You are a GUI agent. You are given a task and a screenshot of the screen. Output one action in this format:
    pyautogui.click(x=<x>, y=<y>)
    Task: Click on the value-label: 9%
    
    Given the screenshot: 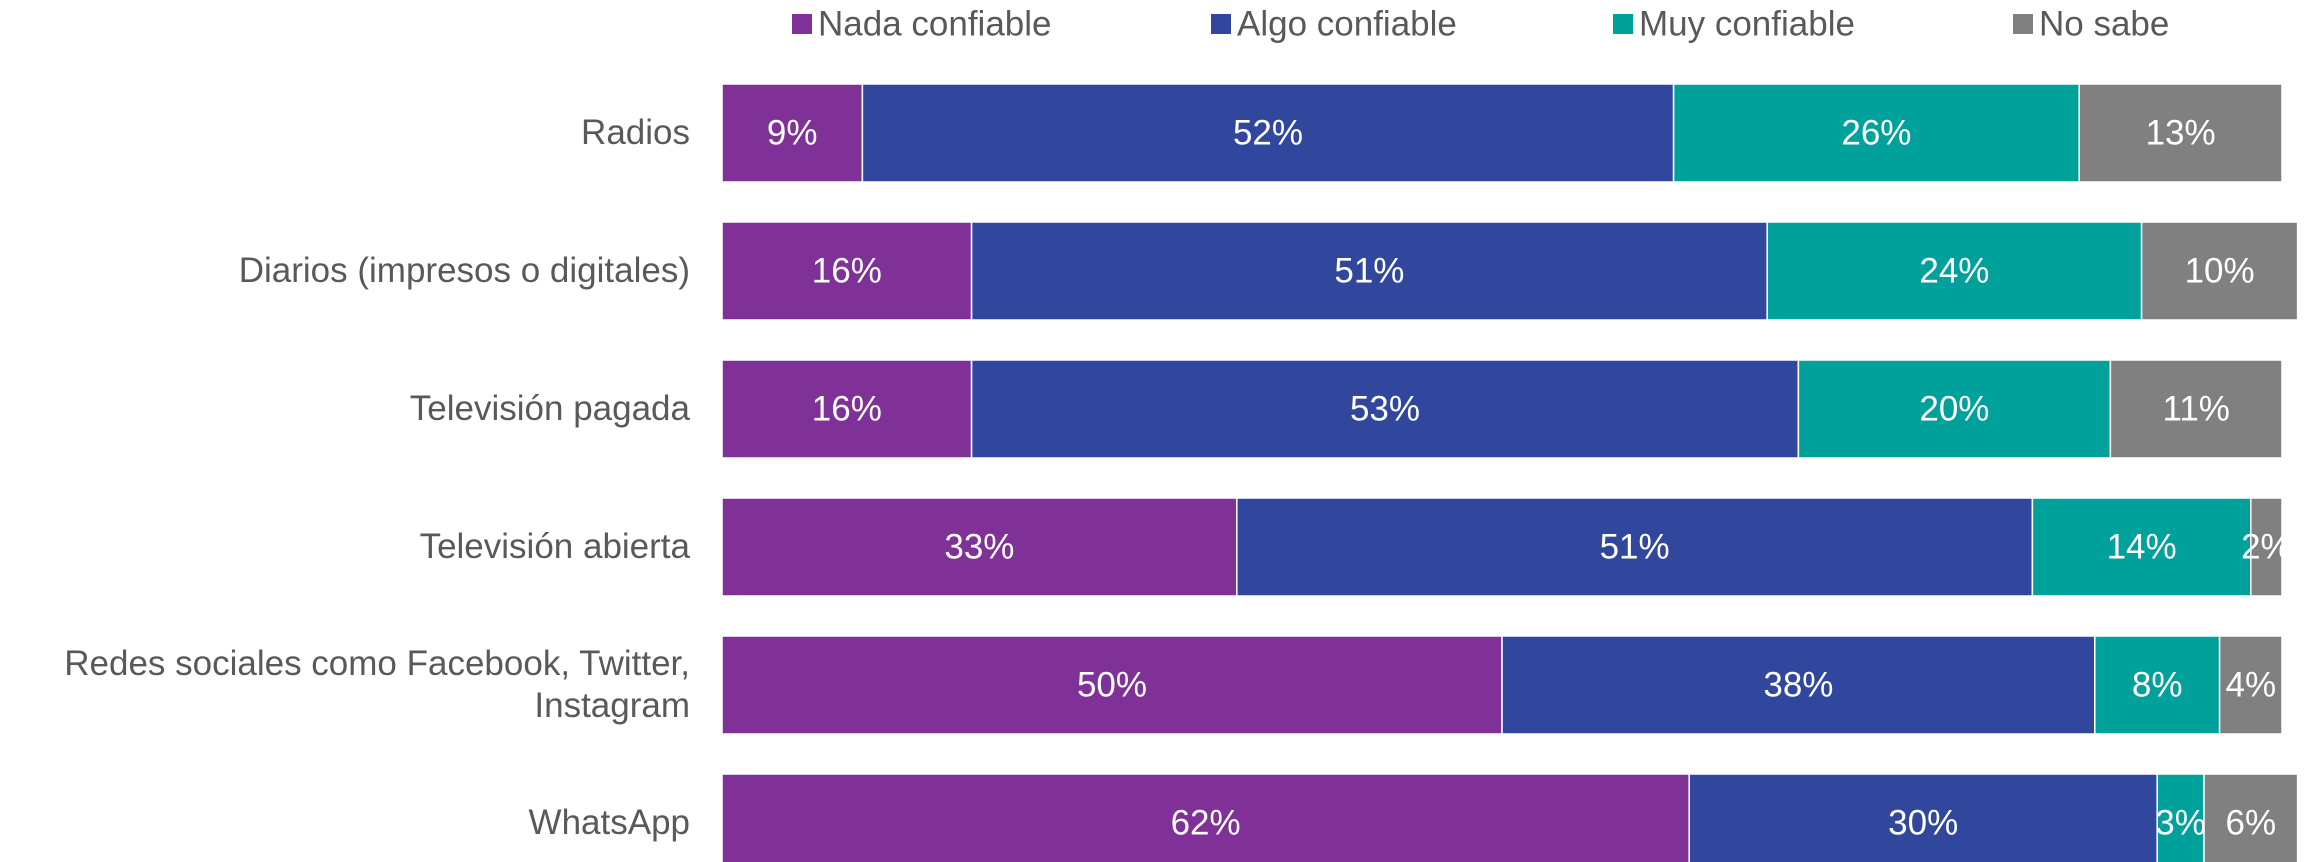 What is the action you would take?
    pyautogui.click(x=792, y=132)
    